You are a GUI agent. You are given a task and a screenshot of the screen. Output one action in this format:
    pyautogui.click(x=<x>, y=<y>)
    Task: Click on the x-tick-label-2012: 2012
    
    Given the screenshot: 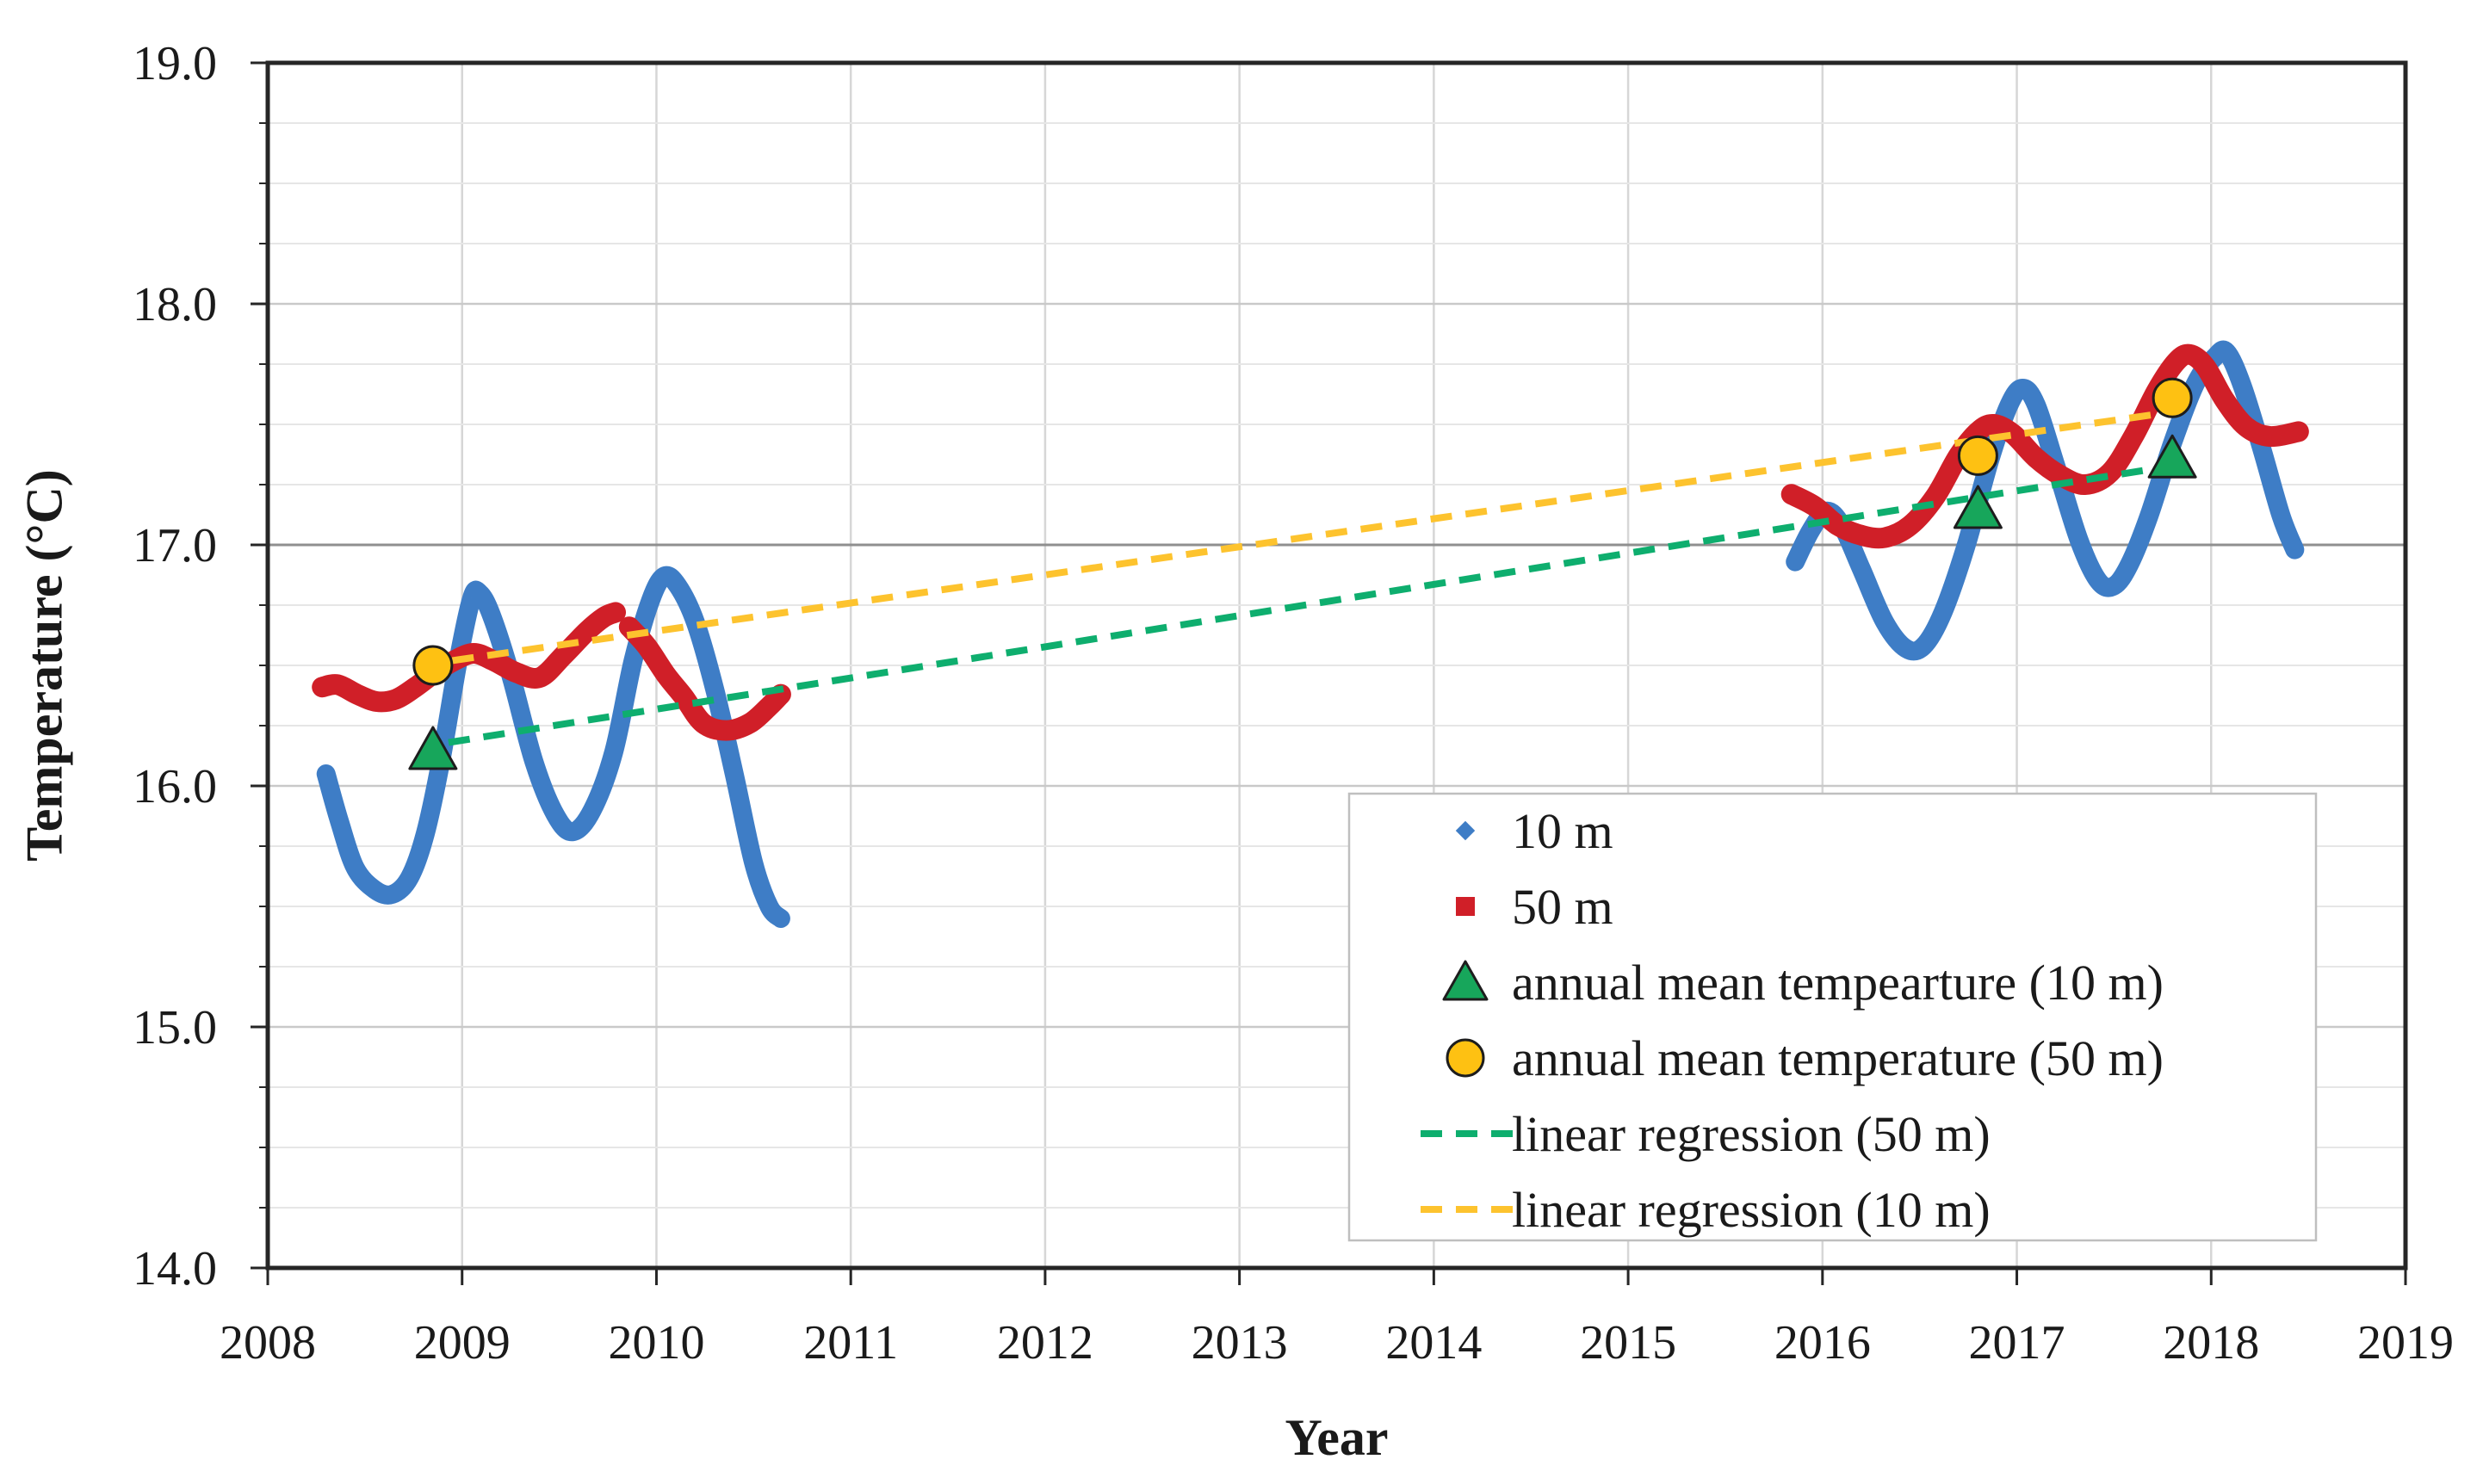 What is the action you would take?
    pyautogui.click(x=1045, y=1343)
    